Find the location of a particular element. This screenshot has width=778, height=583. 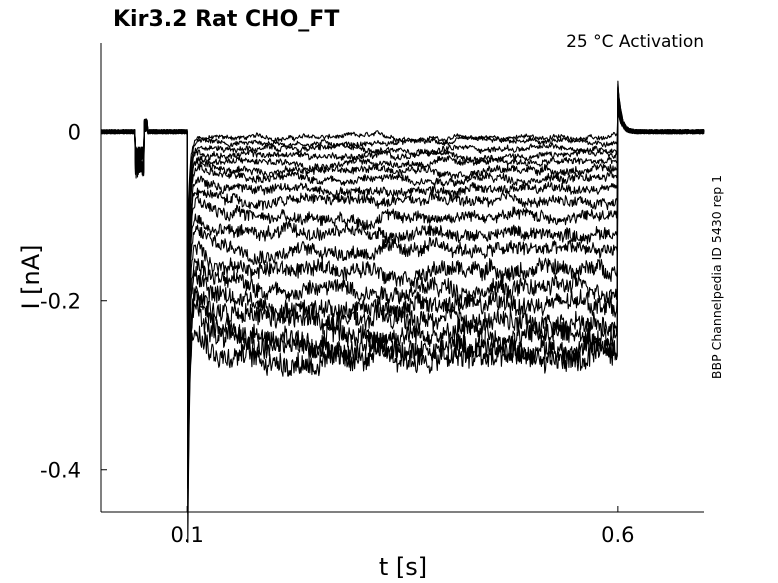

x-axis-label: t [s] is located at coordinates (403, 567).